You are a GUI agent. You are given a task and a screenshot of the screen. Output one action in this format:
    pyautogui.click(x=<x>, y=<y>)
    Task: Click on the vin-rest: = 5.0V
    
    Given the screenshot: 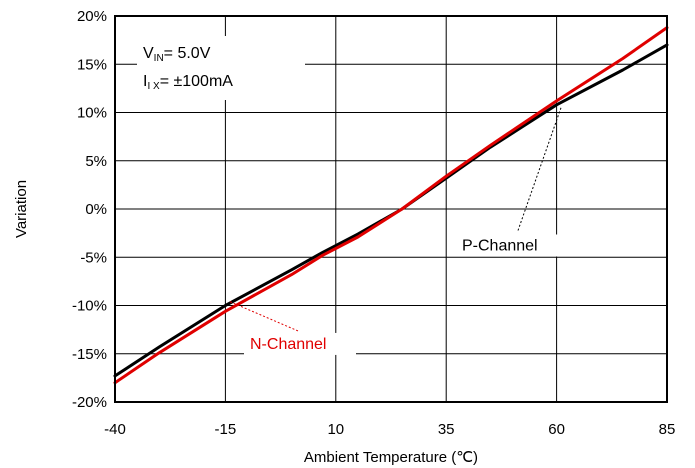 What is the action you would take?
    pyautogui.click(x=187, y=53)
    